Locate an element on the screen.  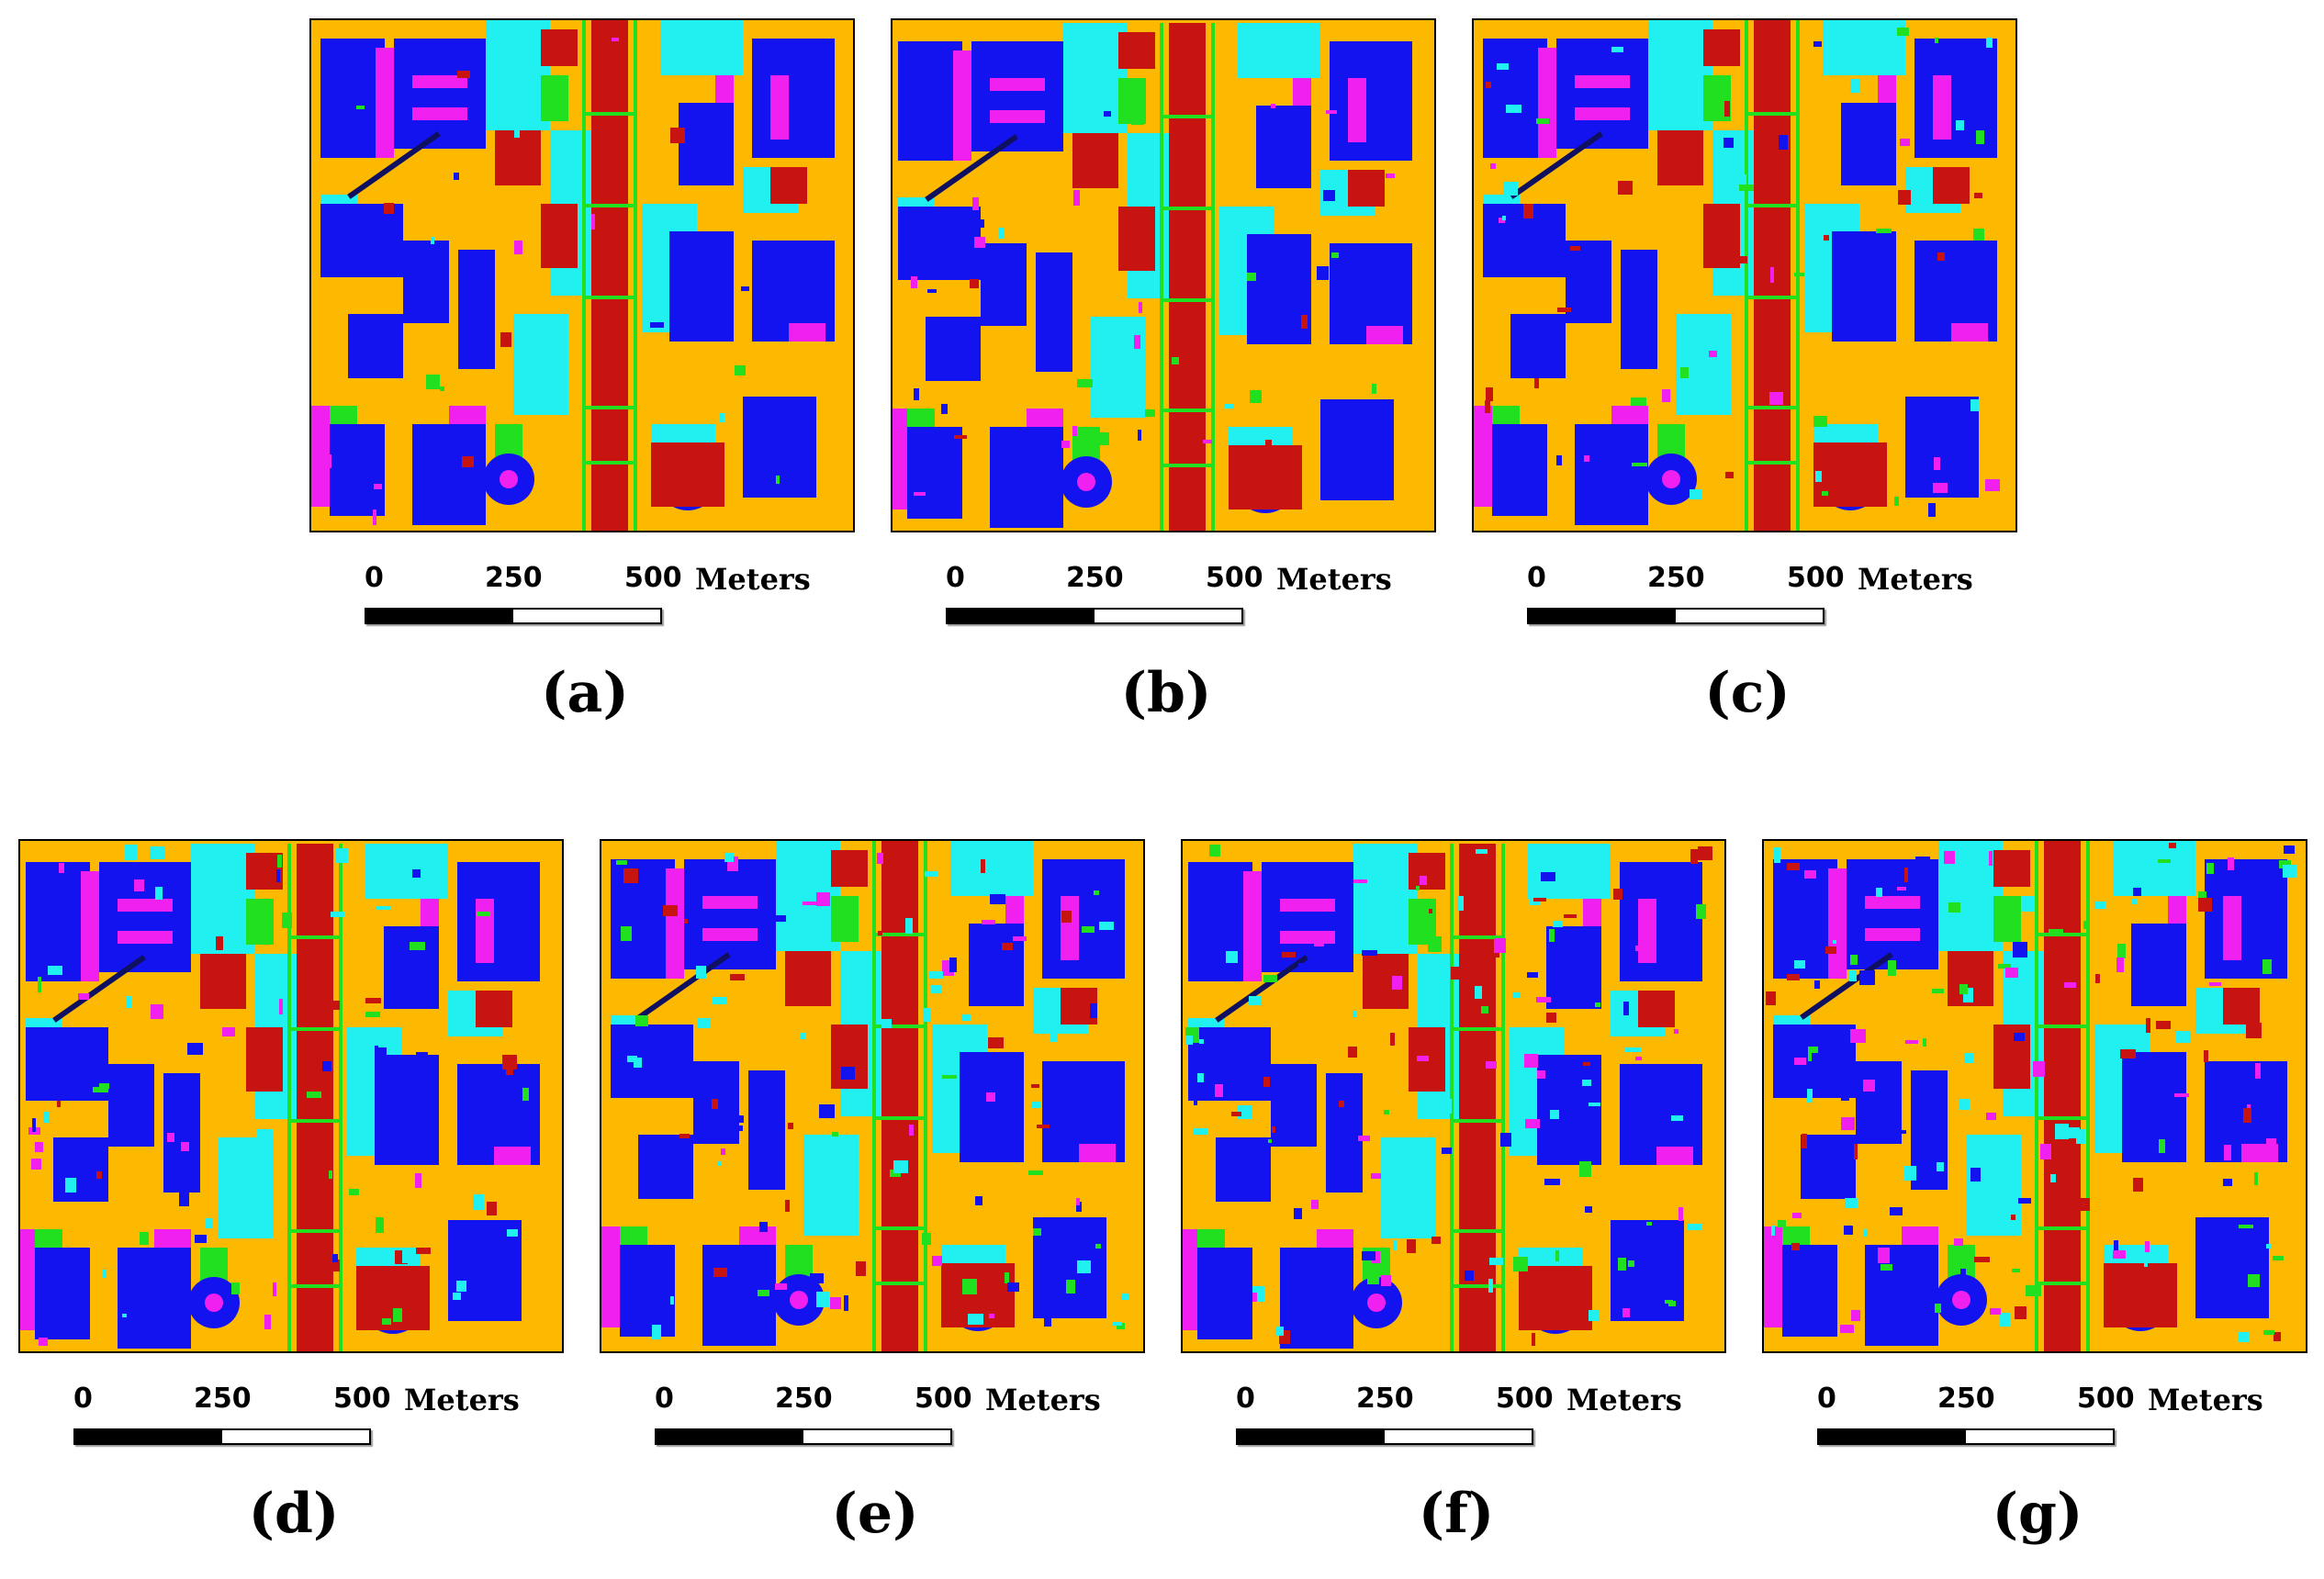
classification-map-svg is located at coordinates (280, 1097).